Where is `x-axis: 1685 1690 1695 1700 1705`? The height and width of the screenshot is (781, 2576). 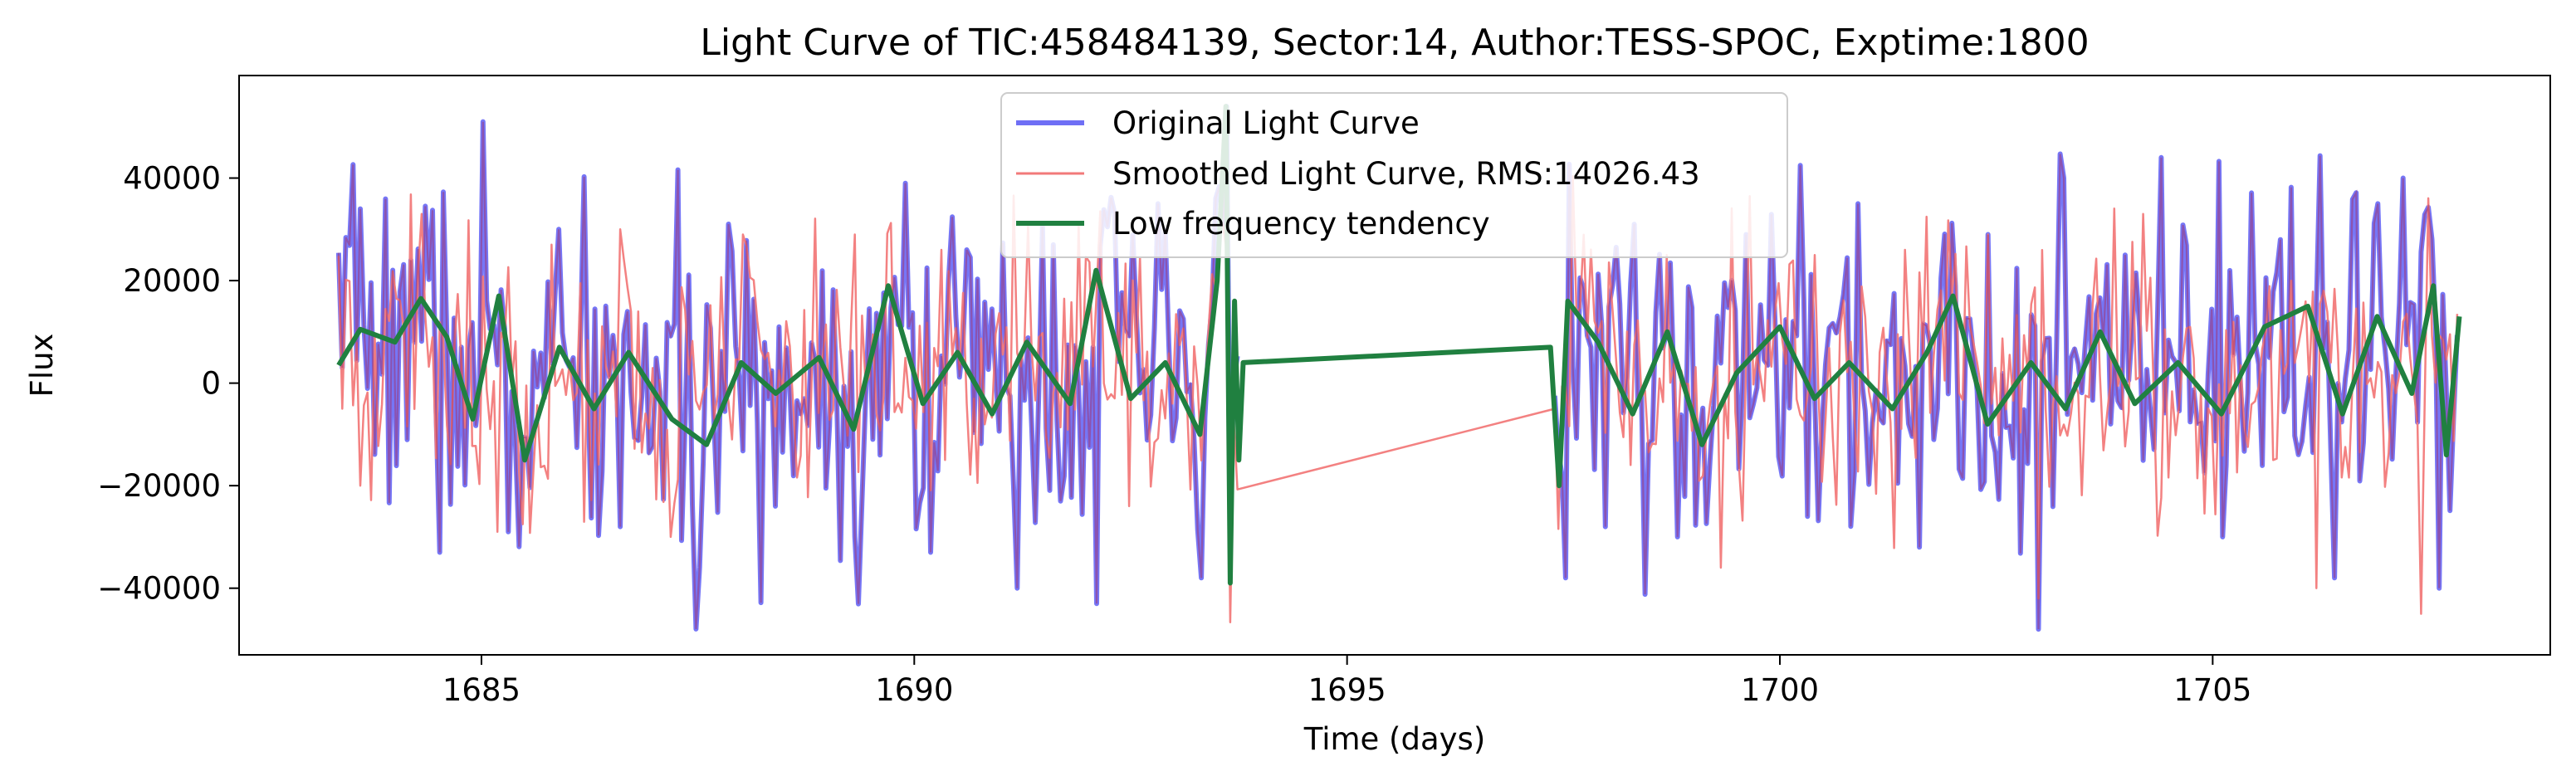 x-axis: 1685 1690 1695 1700 1705 is located at coordinates (1346, 681).